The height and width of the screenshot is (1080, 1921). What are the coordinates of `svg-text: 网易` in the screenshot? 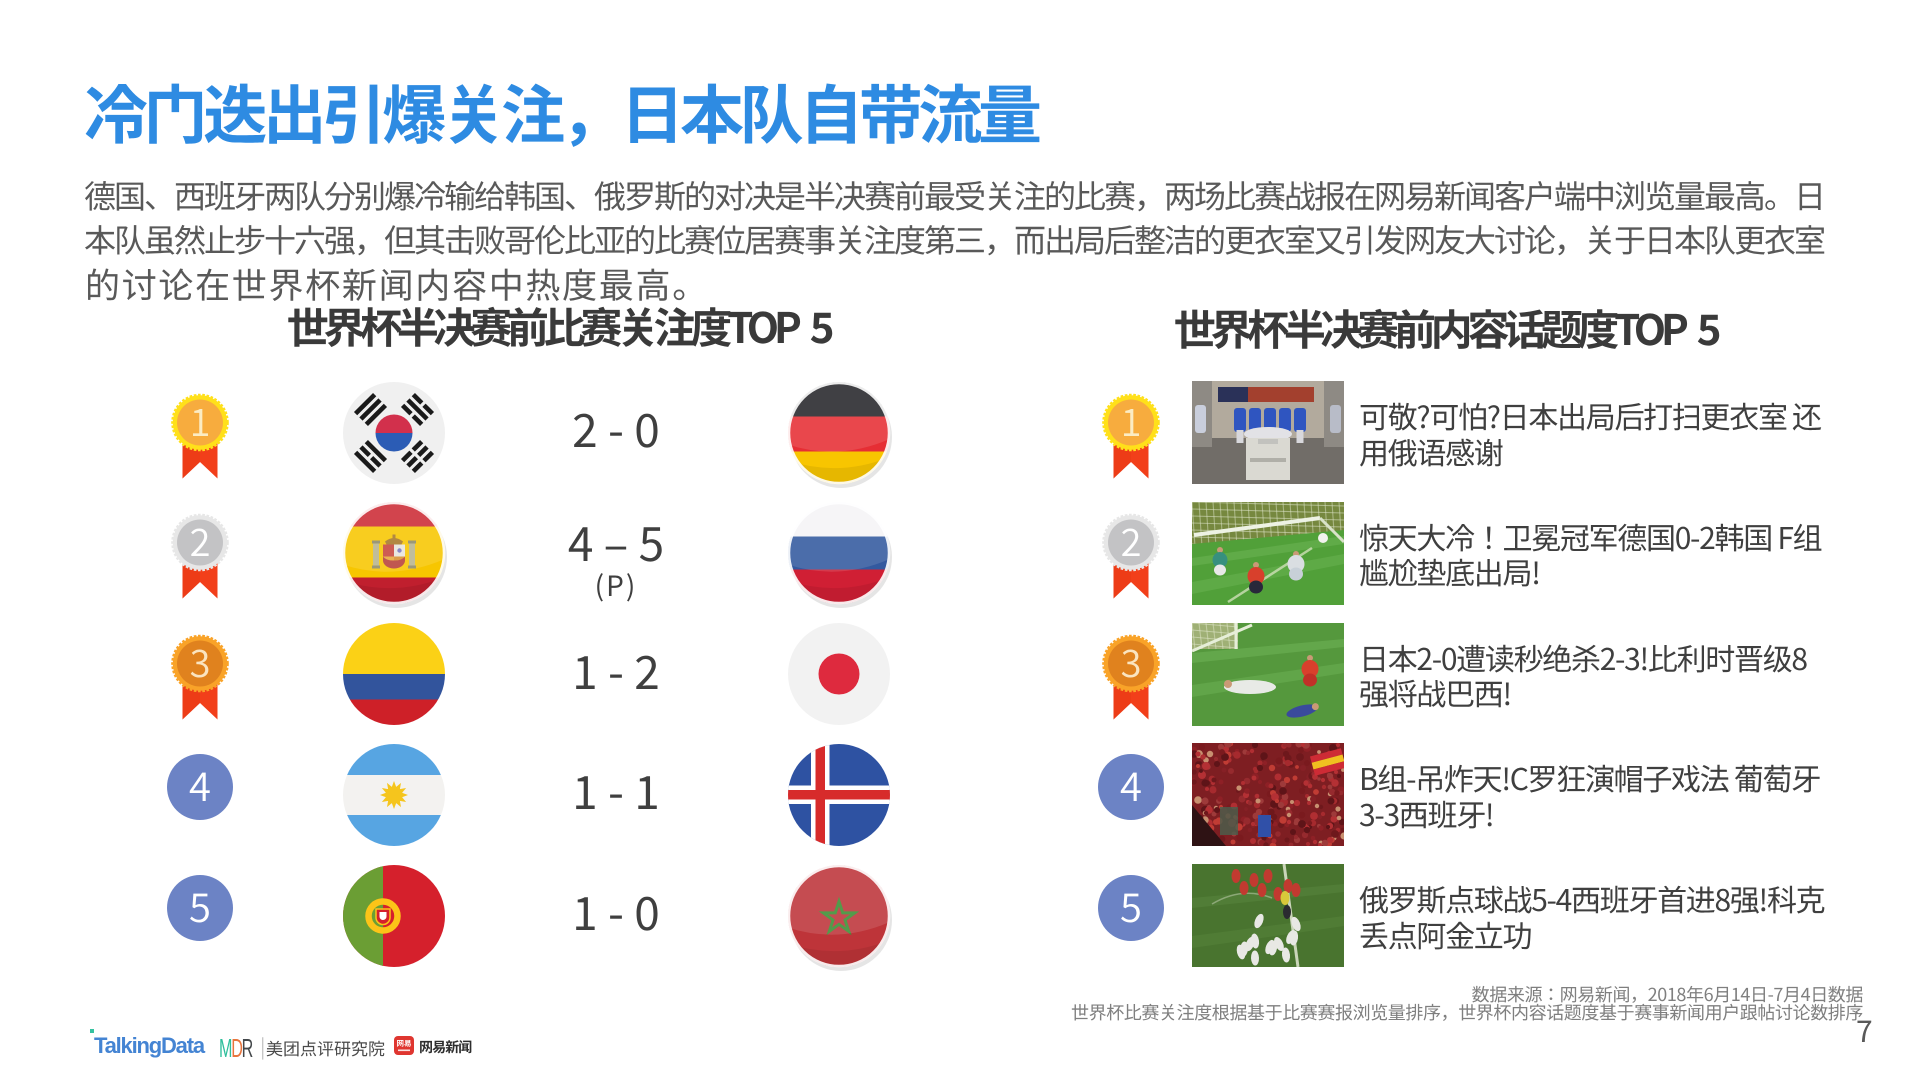 It's located at (404, 1043).